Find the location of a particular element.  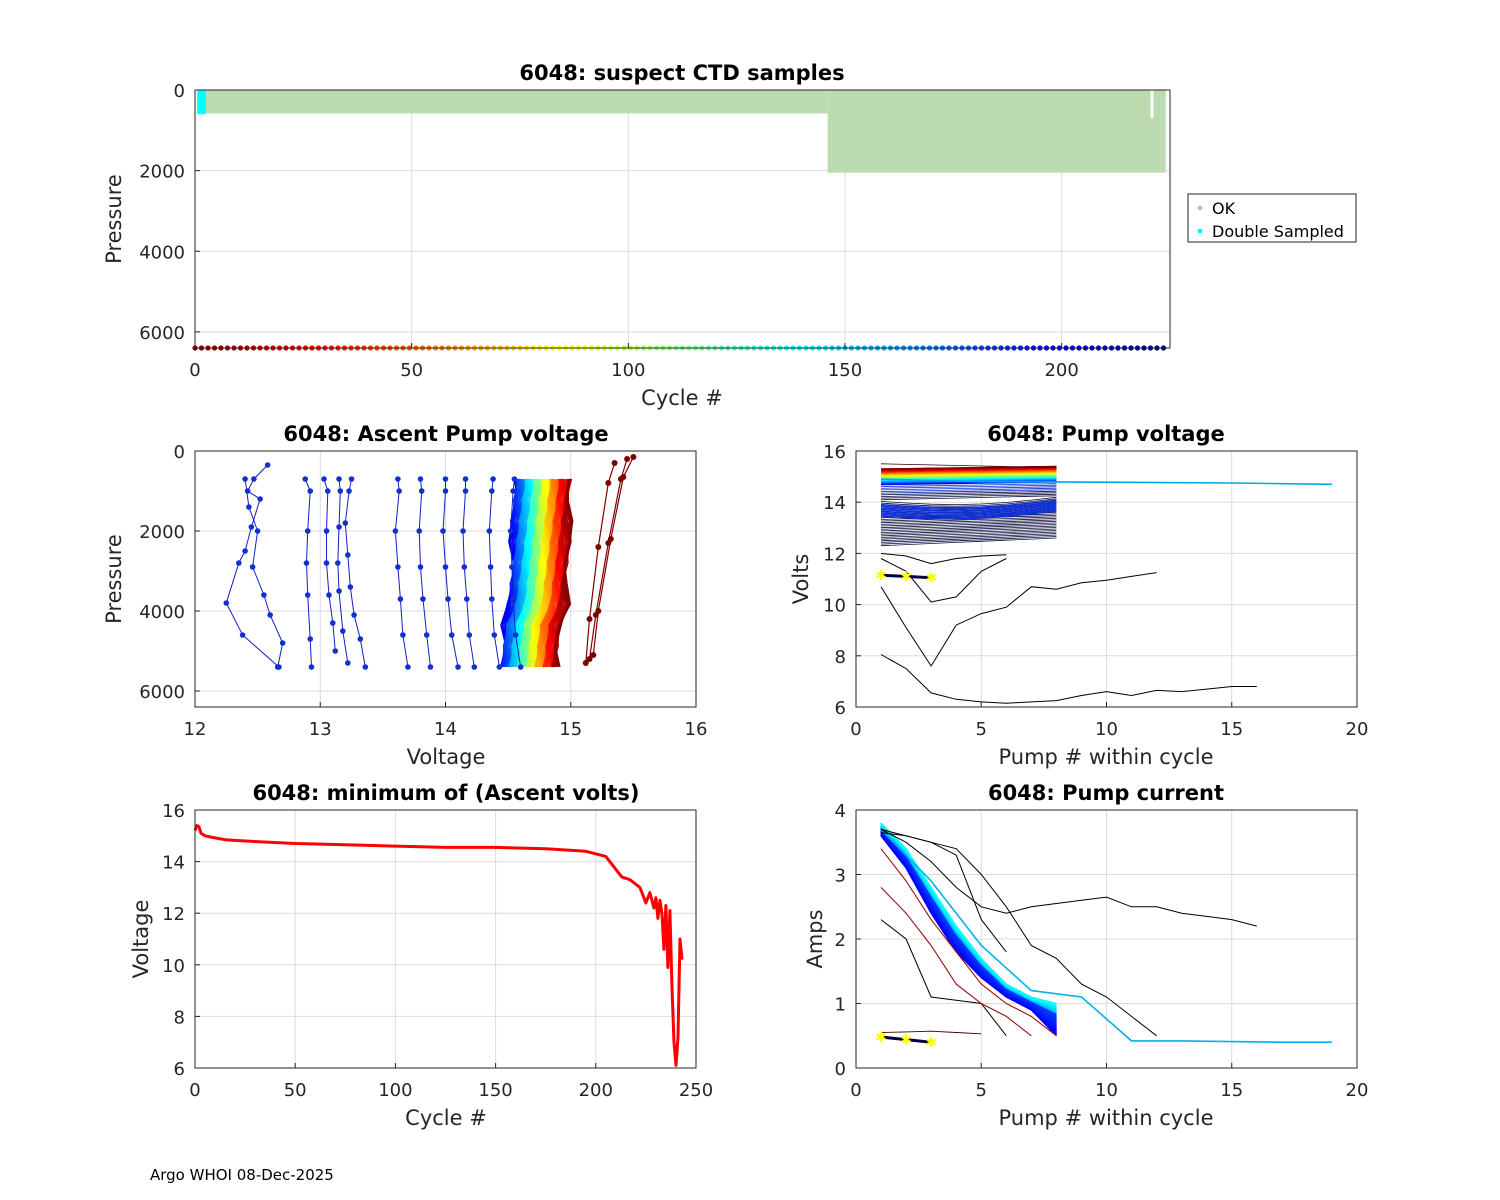

minv-ytick-label: 6 is located at coordinates (179, 1069).